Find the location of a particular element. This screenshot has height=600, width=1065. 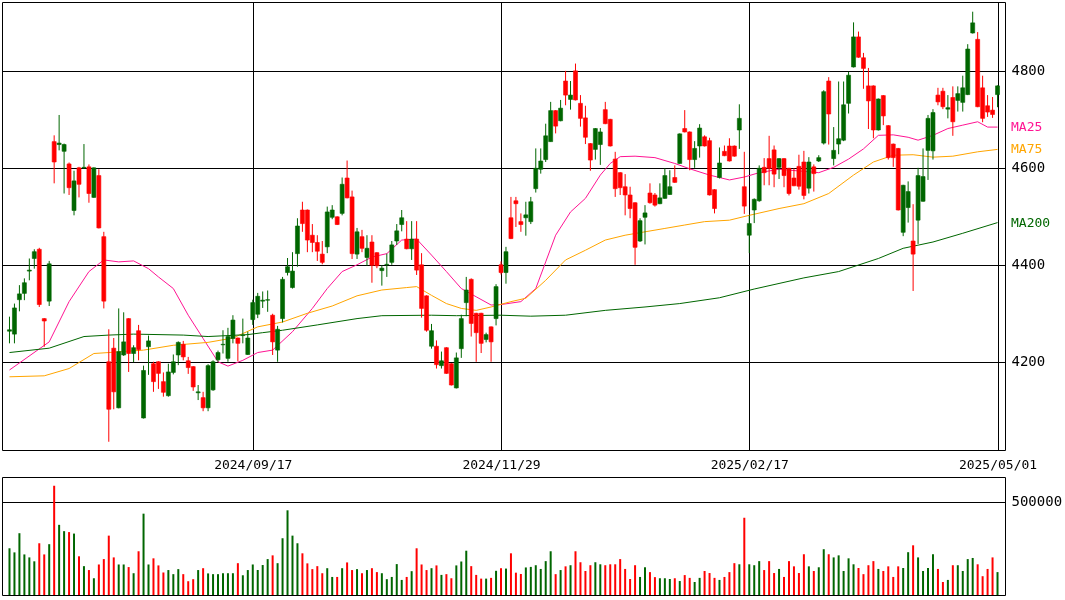

x-tick-label: 2024/09/17 is located at coordinates (253, 464).